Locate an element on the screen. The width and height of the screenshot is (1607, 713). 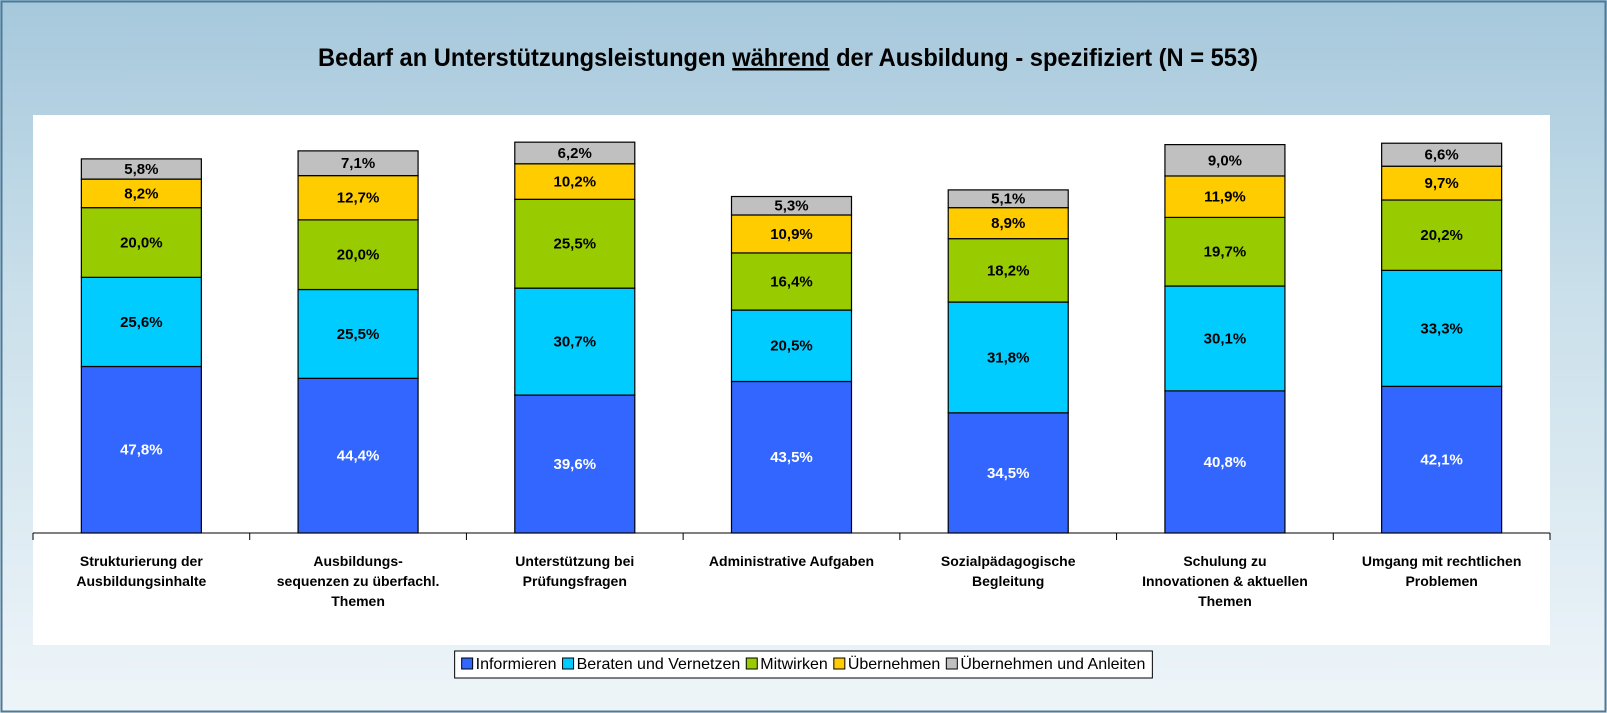
x-tick-label: Unterstützung bei Prüfungsfragen is located at coordinates (575, 571).